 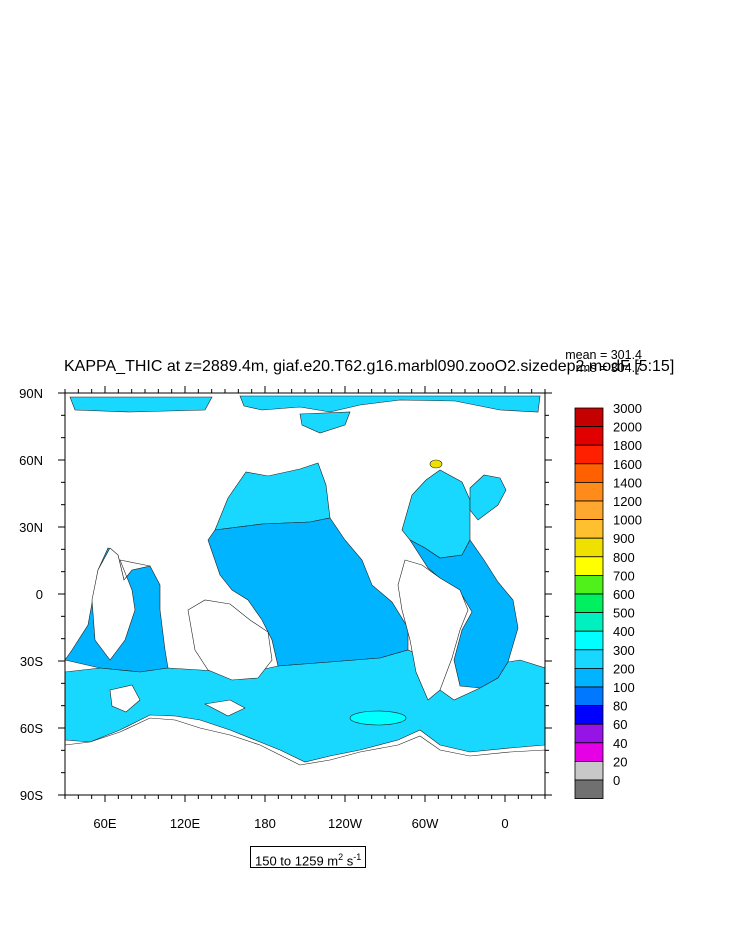 I want to click on y-tick-label: 30N, so click(x=31, y=527).